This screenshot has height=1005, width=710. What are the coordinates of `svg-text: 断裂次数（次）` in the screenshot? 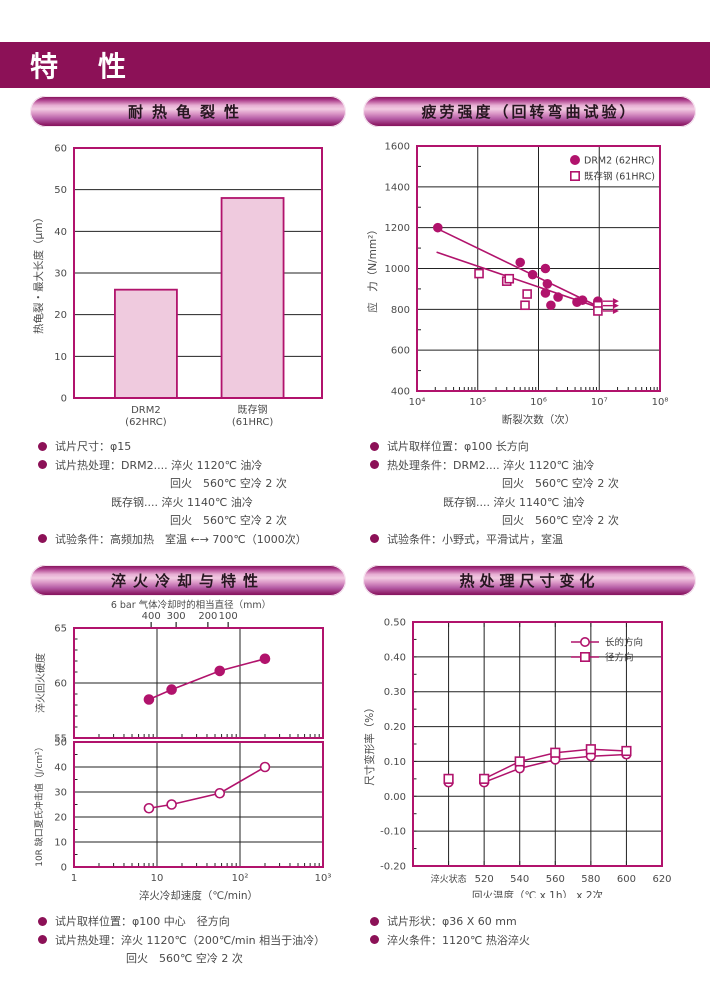 It's located at (539, 419).